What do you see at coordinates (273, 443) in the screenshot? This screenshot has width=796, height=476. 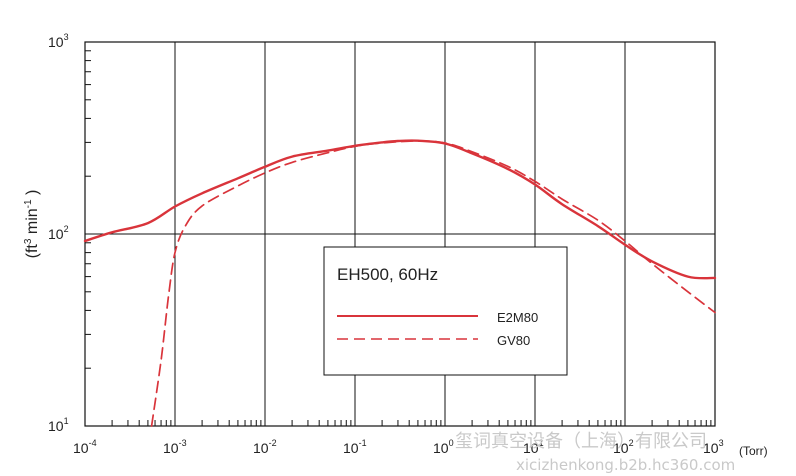 I see `x-tick-exp: -2` at bounding box center [273, 443].